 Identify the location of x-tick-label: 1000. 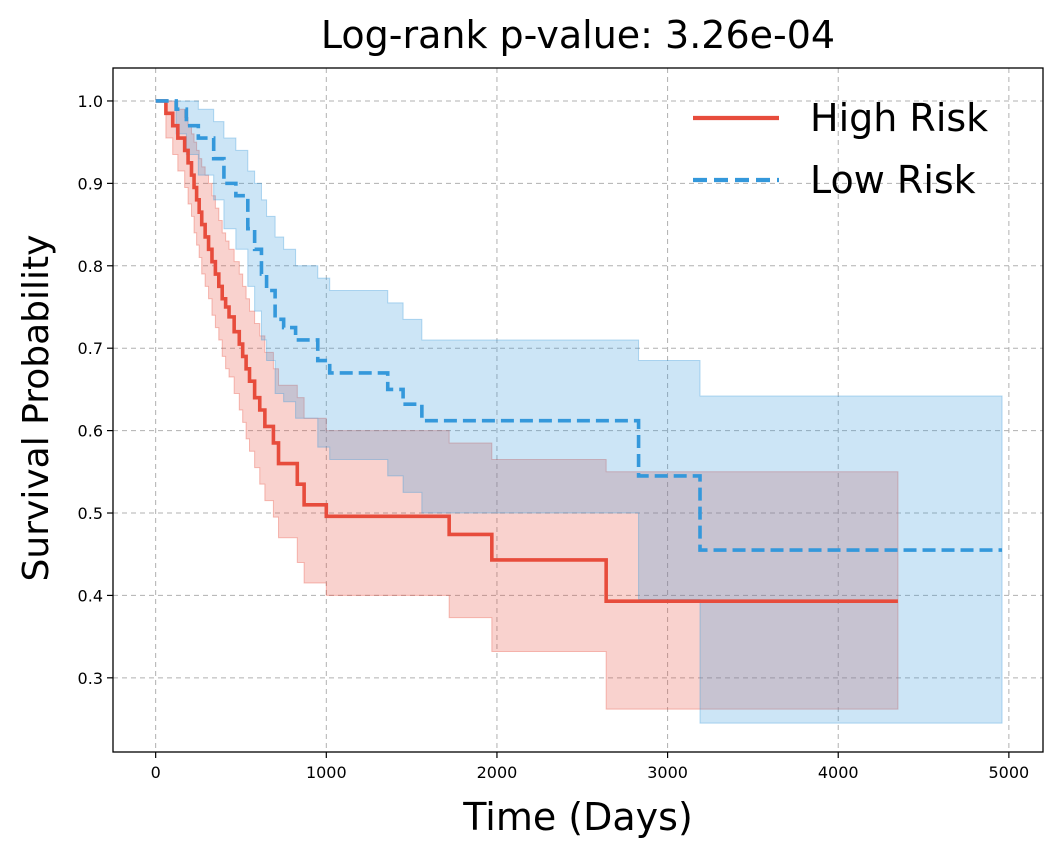
(326, 772).